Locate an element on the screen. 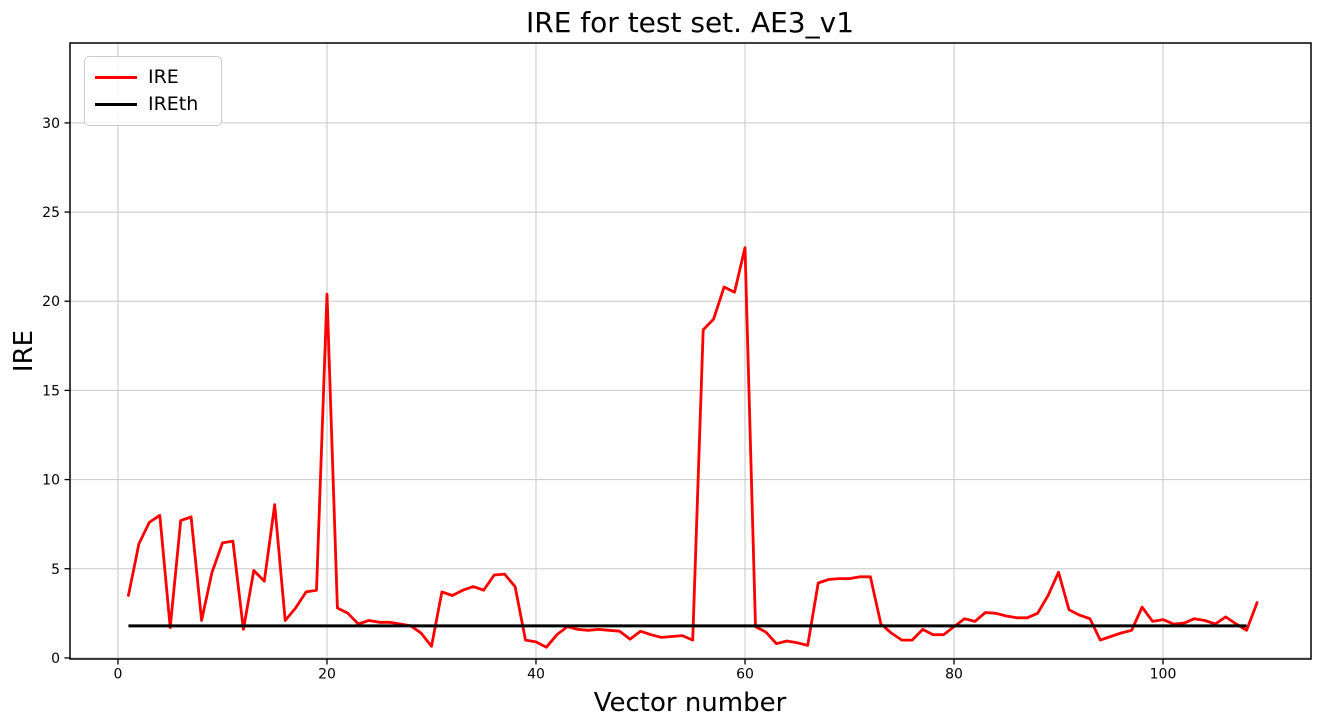  x-tick-label: 100 is located at coordinates (1163, 675).